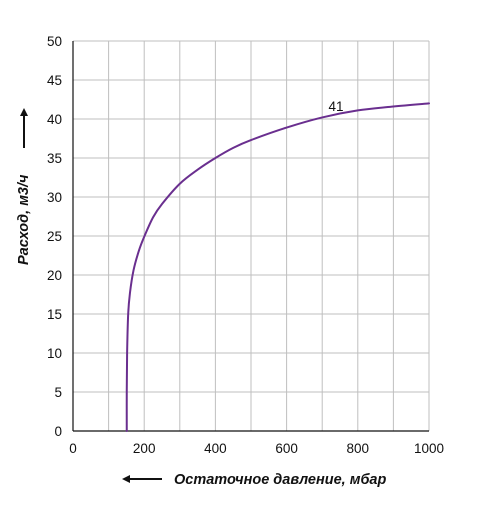  What do you see at coordinates (280, 480) in the screenshot?
I see `x-axis-title: Остаточное давление, мбар` at bounding box center [280, 480].